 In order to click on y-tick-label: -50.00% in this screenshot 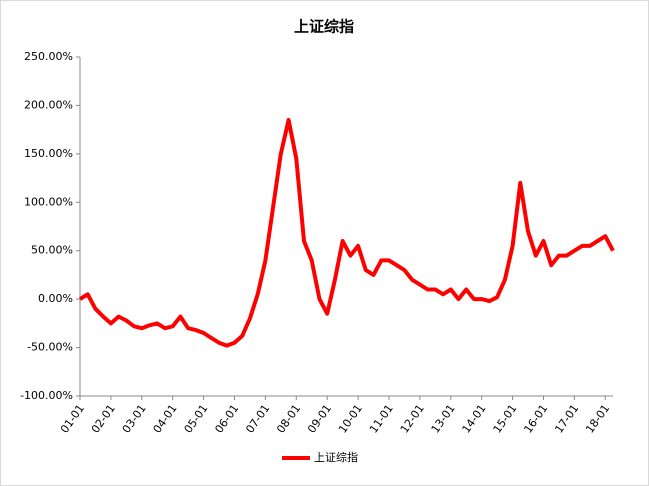, I will do `click(50, 347)`.